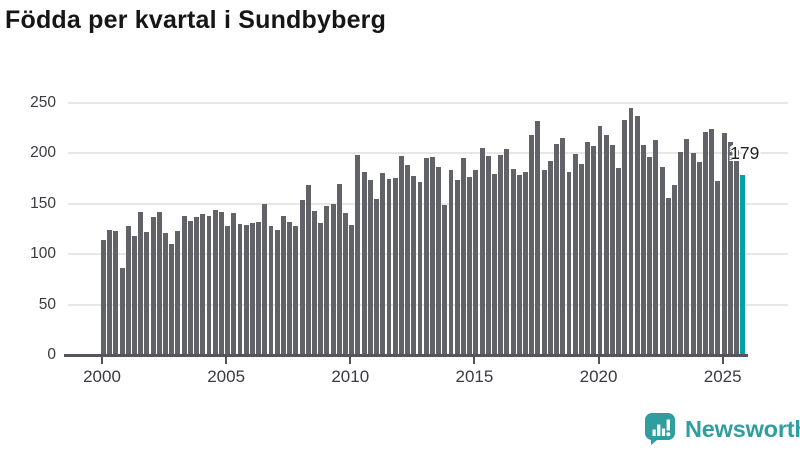 This screenshot has width=800, height=450. What do you see at coordinates (43, 254) in the screenshot?
I see `y-axis-tick-label: 100` at bounding box center [43, 254].